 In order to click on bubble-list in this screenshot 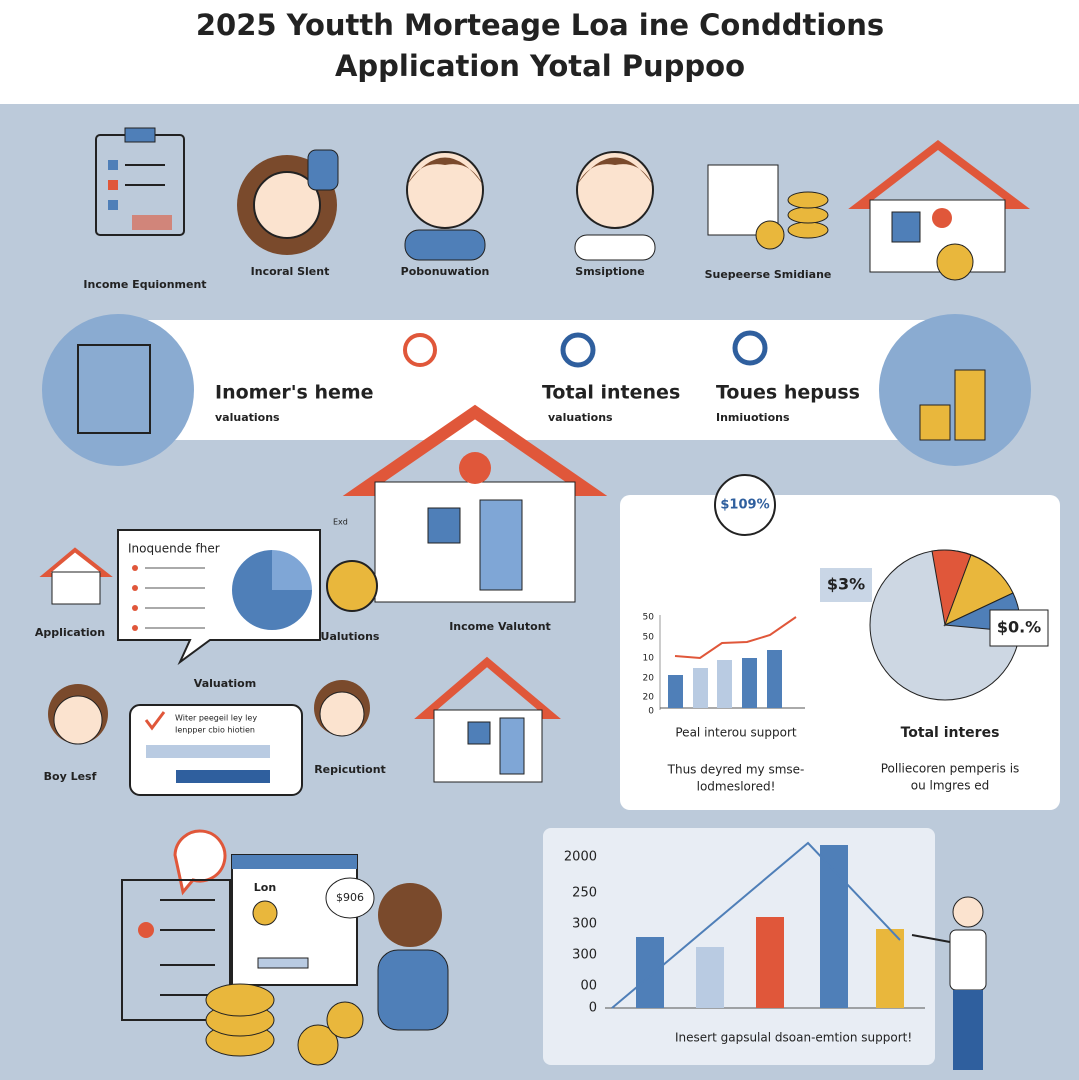, I will do `click(168, 598)`.